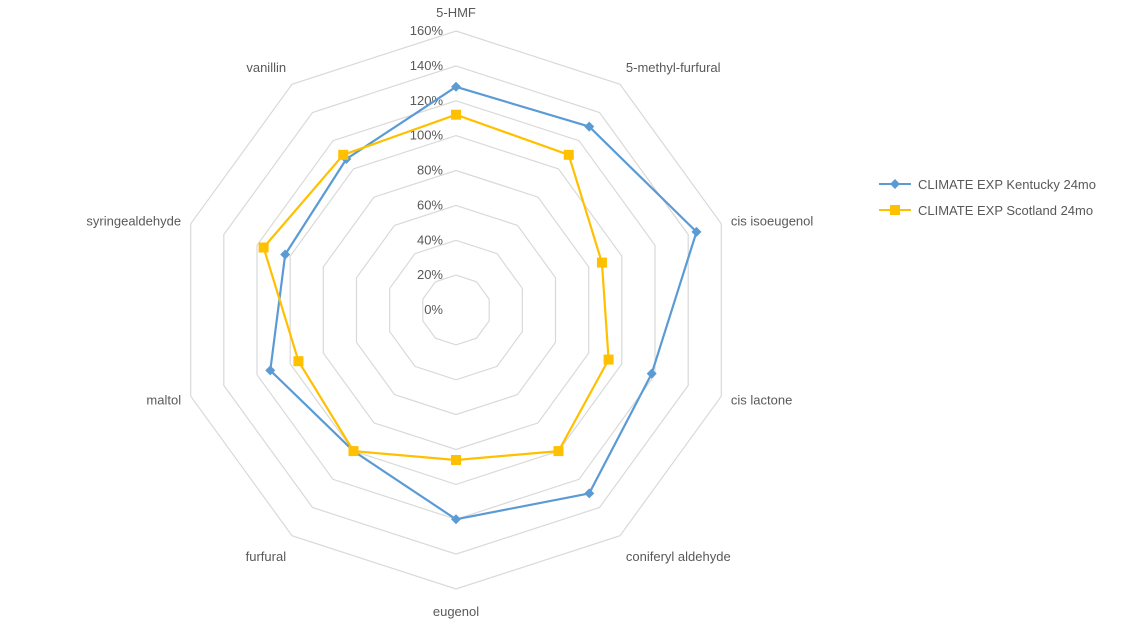 The width and height of the screenshot is (1134, 625). What do you see at coordinates (433, 309) in the screenshot?
I see `tick-label: 0%` at bounding box center [433, 309].